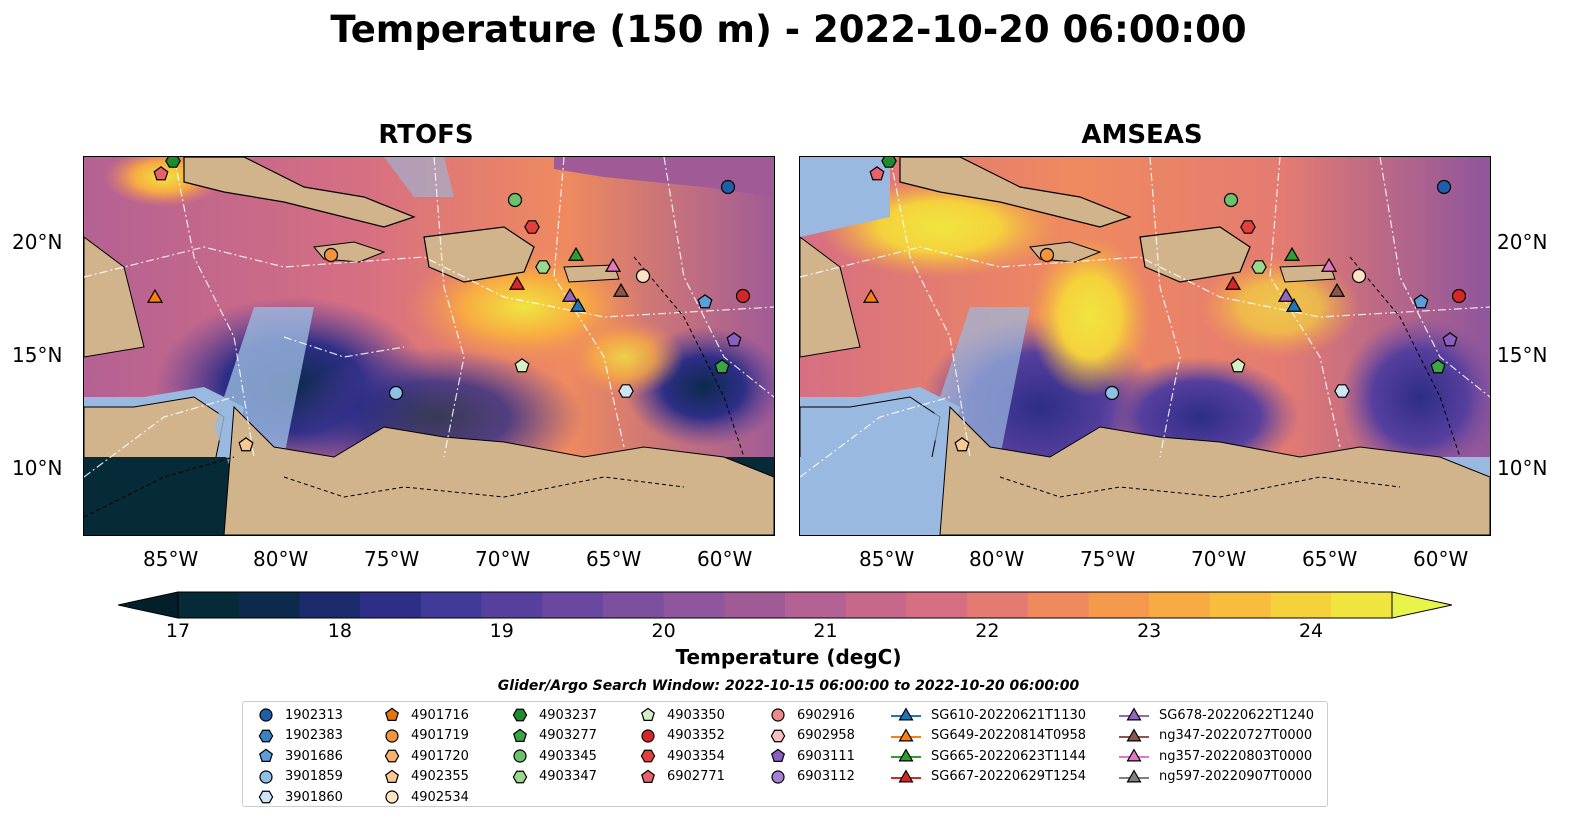 This screenshot has width=1577, height=826. What do you see at coordinates (1009, 715) in the screenshot?
I see `legend-item-label: SG610-20220621T1130` at bounding box center [1009, 715].